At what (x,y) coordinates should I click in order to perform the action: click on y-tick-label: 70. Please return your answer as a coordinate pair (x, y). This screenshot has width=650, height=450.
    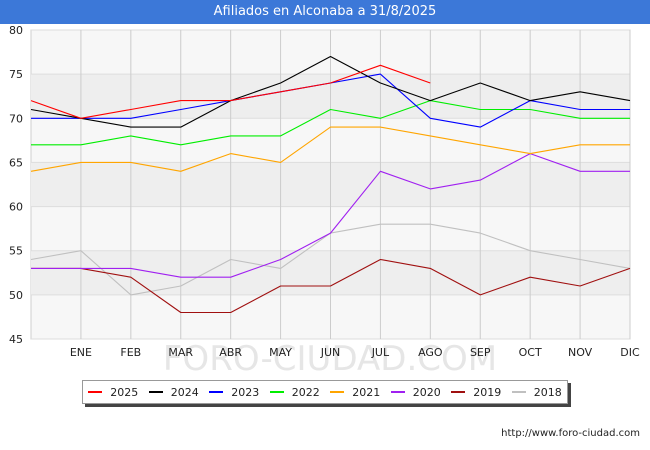
    Looking at the image, I should click on (16, 118).